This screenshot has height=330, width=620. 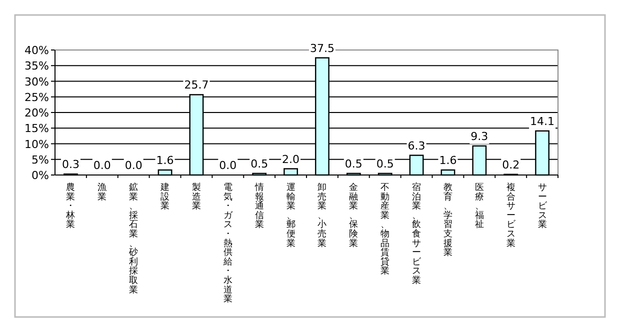 I want to click on data-label: 37.5, so click(x=322, y=48).